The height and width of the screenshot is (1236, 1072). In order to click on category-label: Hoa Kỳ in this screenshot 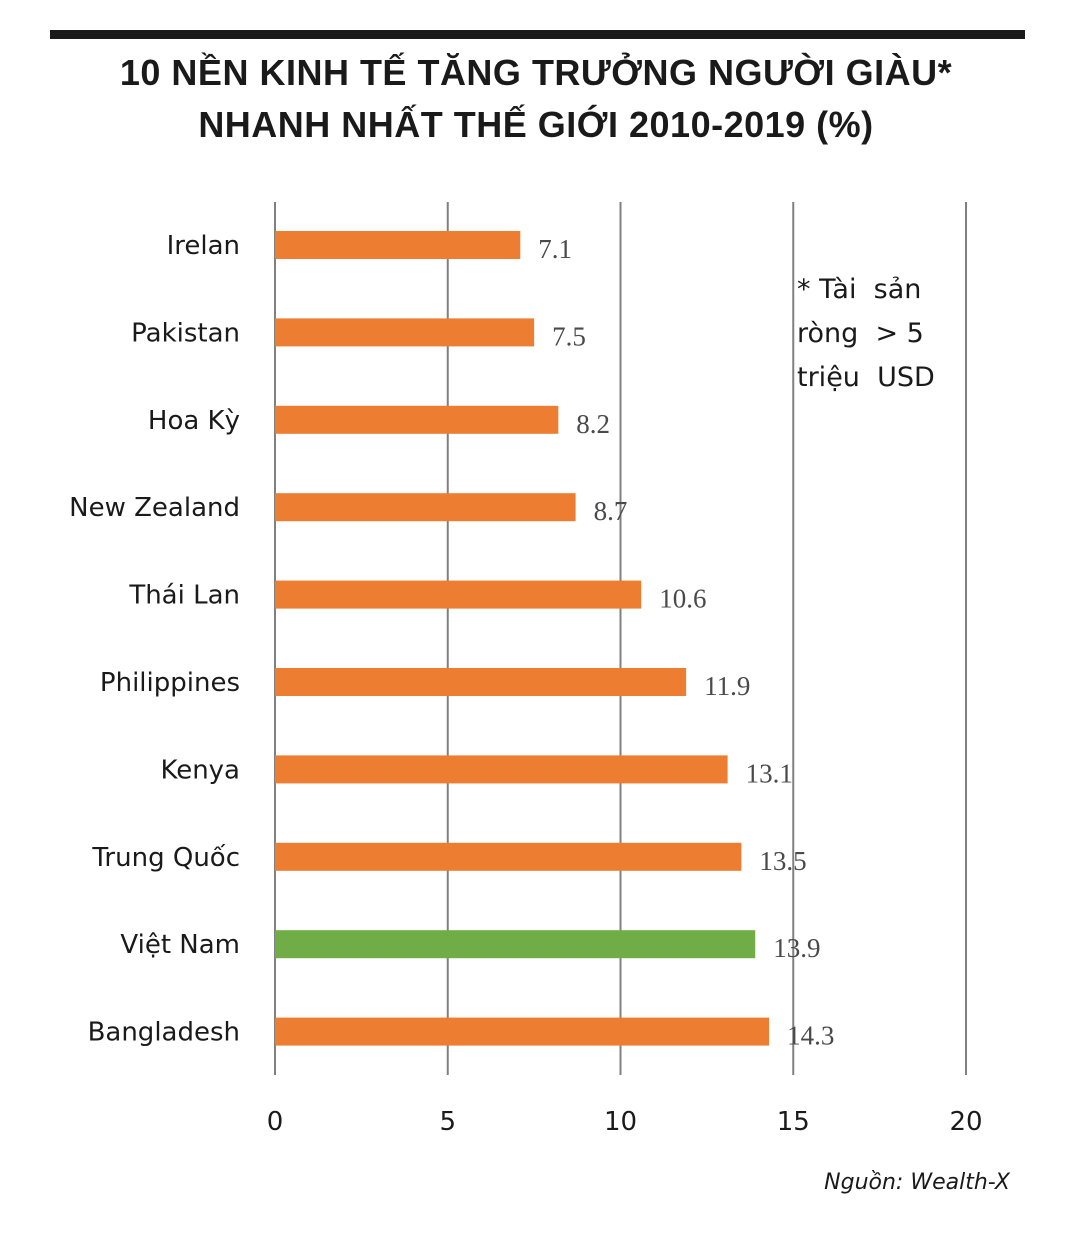, I will do `click(194, 421)`.